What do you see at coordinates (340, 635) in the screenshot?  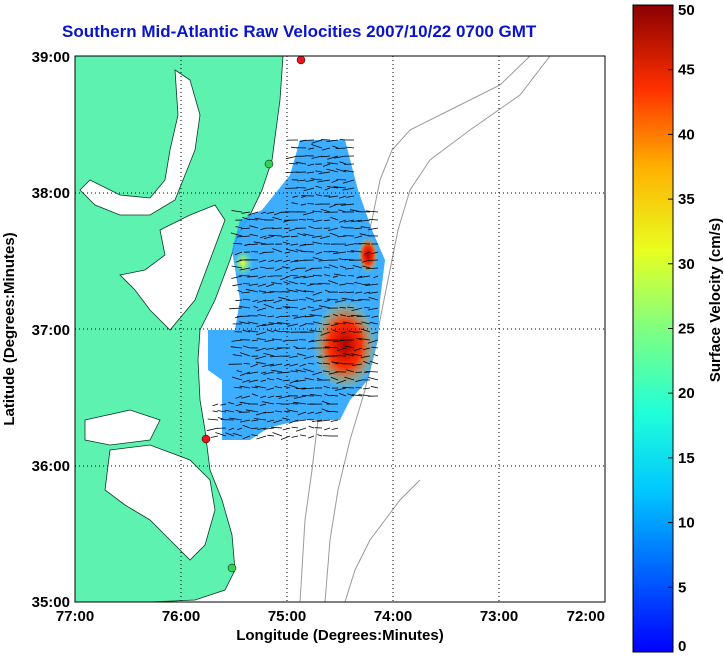 I see `x-axis-label: Longitude (Degrees:Minutes)` at bounding box center [340, 635].